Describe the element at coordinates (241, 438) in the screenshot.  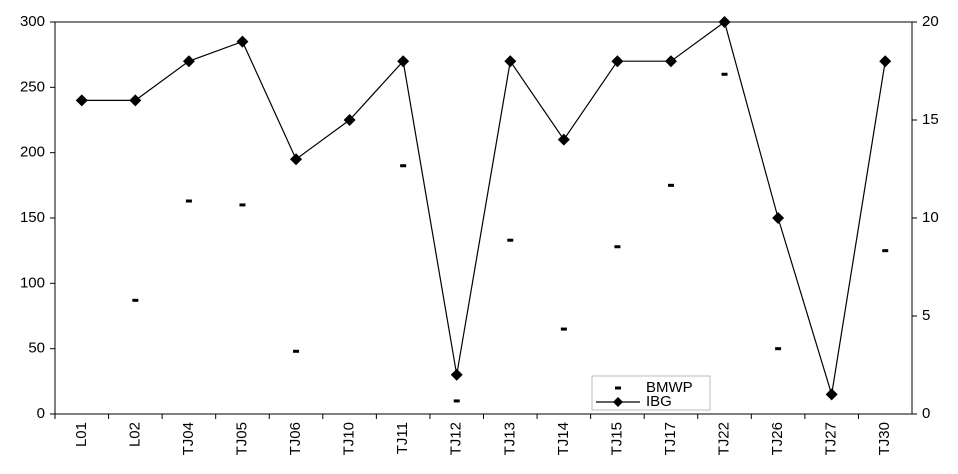
I see `x-tick-label: TJ05` at that location.